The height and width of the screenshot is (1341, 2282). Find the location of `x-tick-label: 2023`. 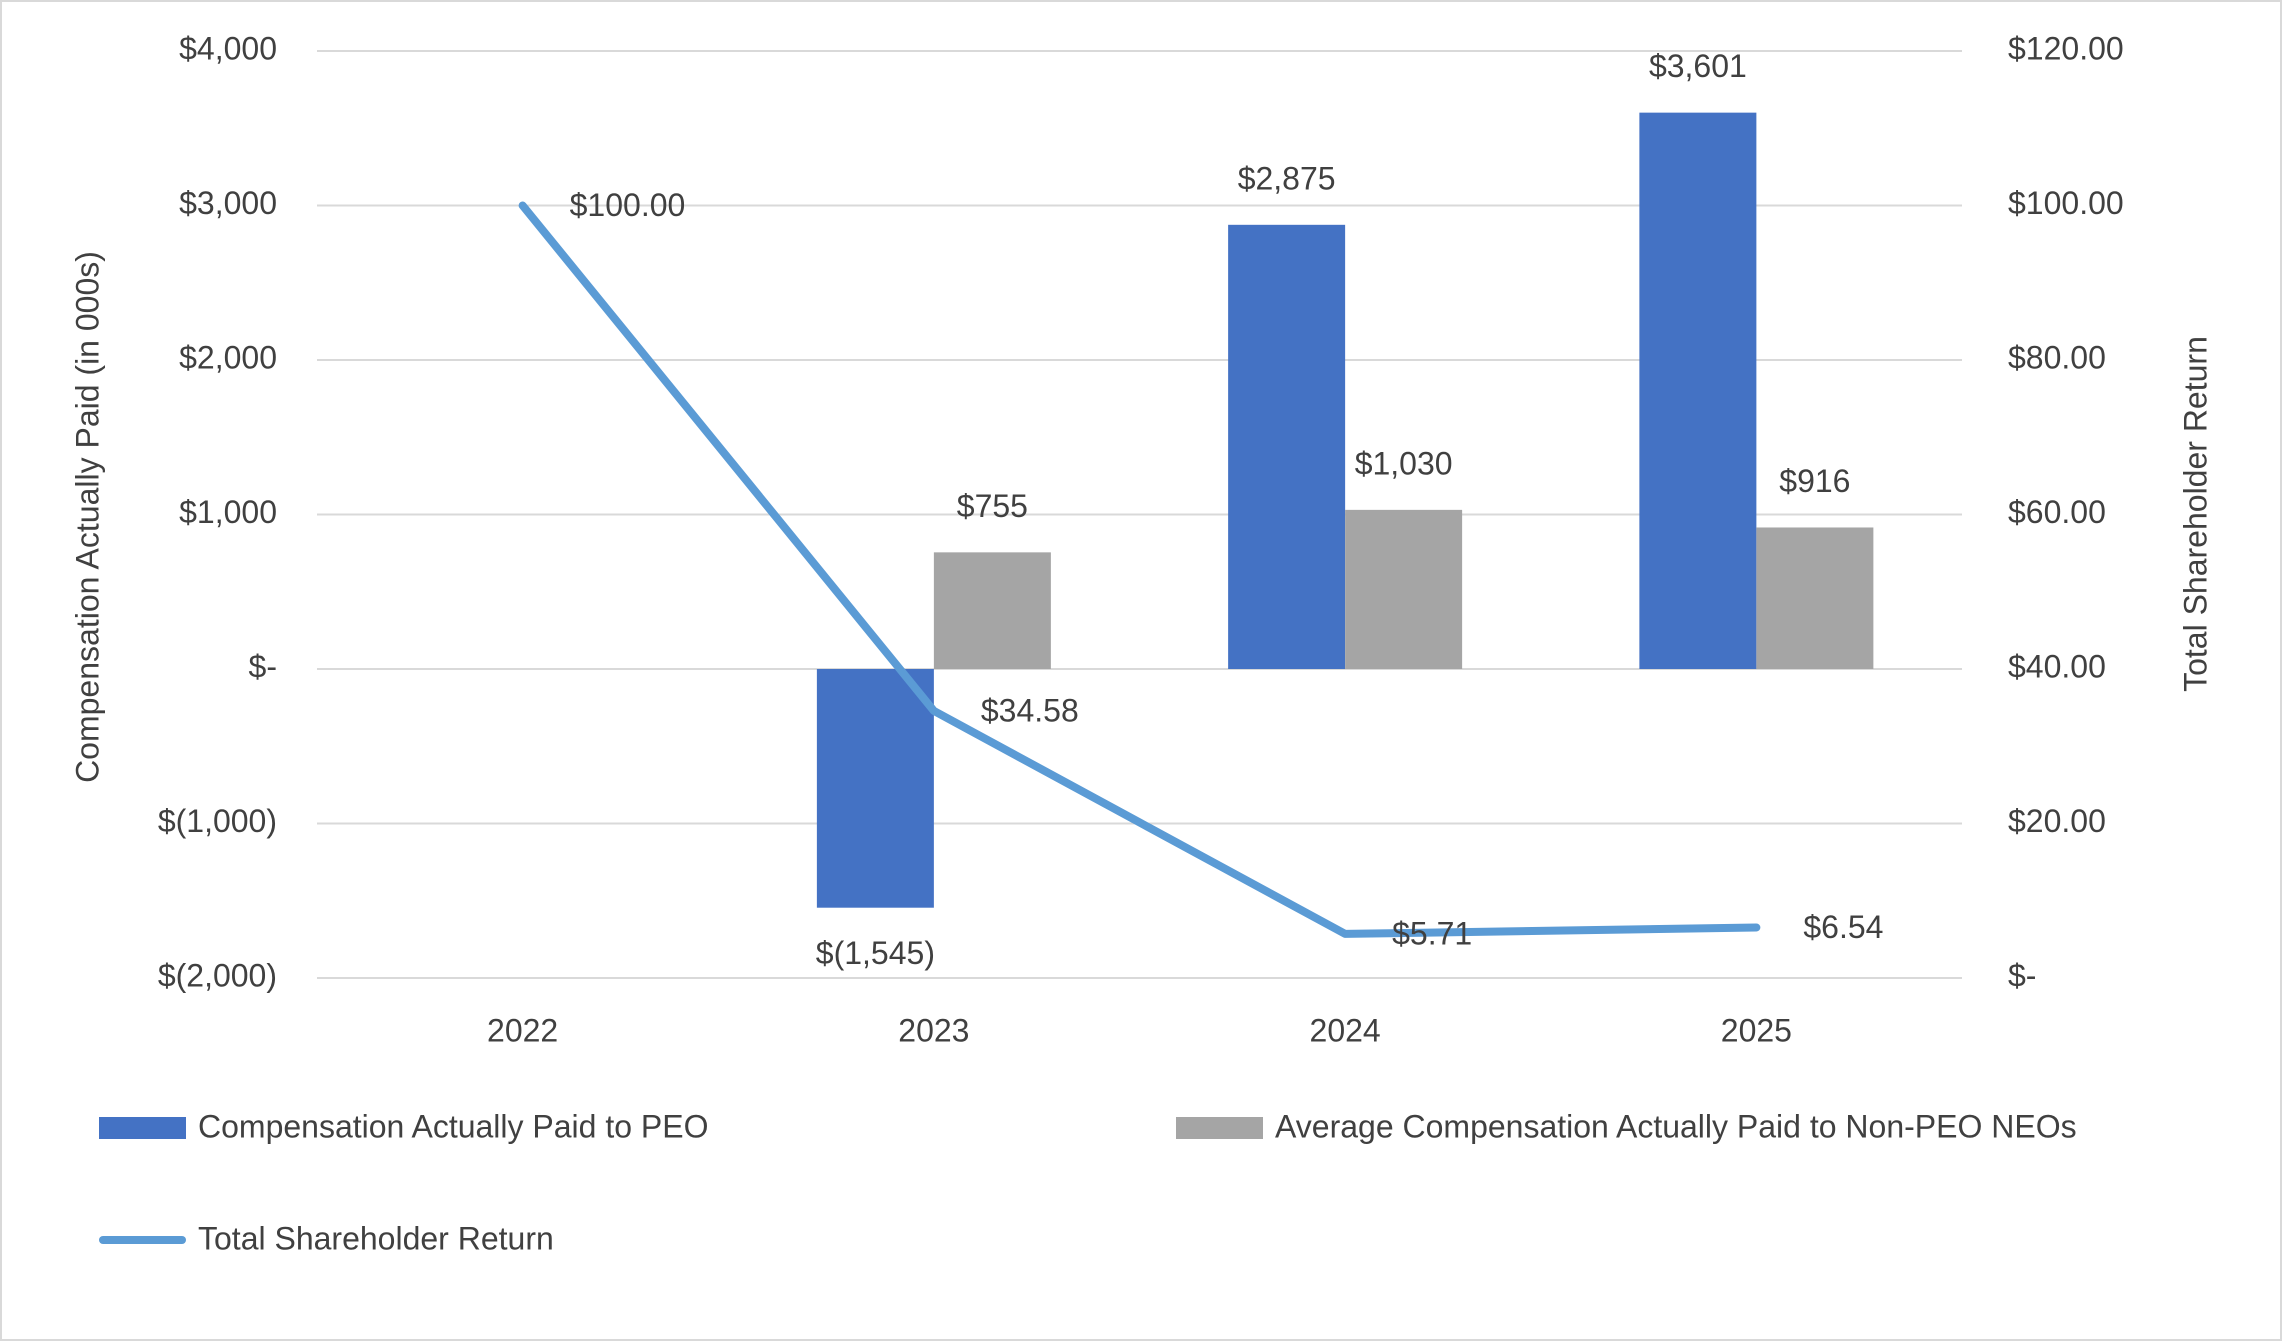

x-tick-label: 2023 is located at coordinates (933, 1030).